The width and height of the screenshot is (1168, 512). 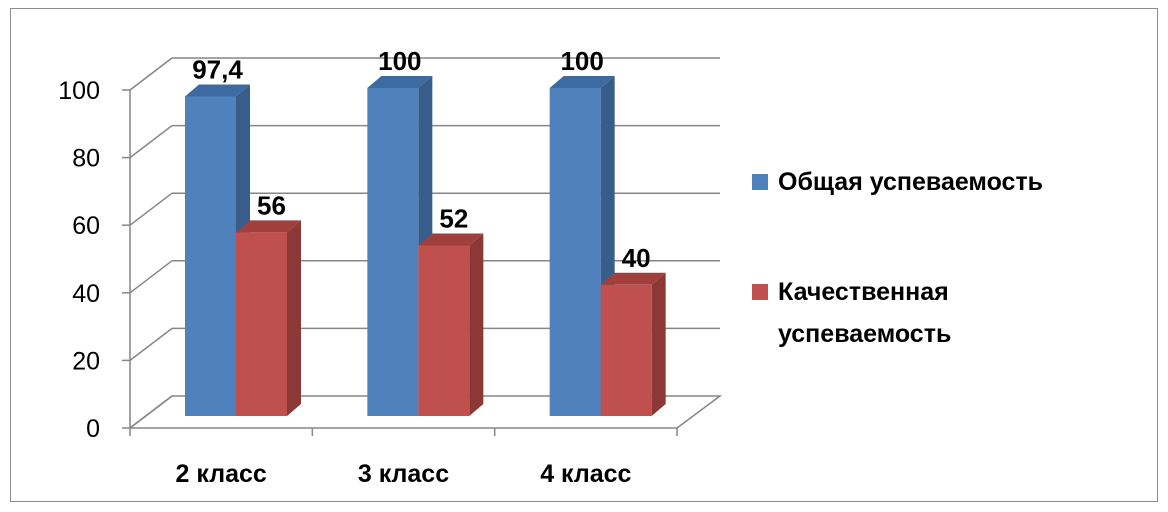 What do you see at coordinates (585, 474) in the screenshot?
I see `x-category-label: 4 класс` at bounding box center [585, 474].